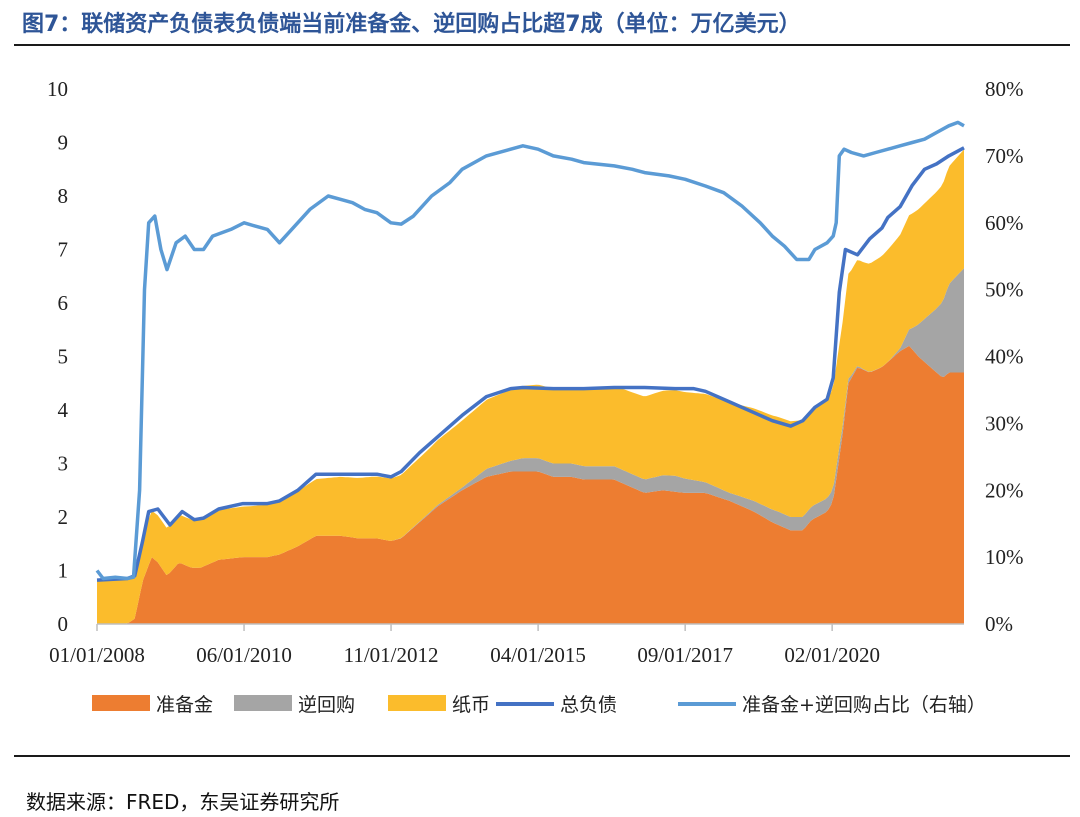 The height and width of the screenshot is (817, 1080). What do you see at coordinates (588, 705) in the screenshot?
I see `legend-label: 总负债` at bounding box center [588, 705].